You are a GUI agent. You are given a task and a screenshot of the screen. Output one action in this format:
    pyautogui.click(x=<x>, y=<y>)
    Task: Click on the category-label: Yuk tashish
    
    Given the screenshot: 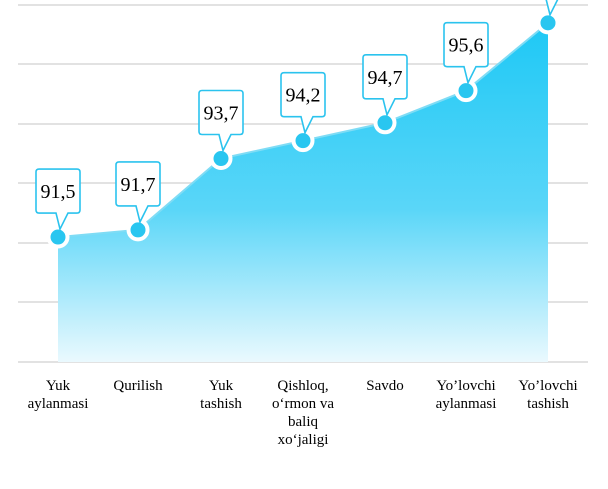 What is the action you would take?
    pyautogui.click(x=221, y=395)
    